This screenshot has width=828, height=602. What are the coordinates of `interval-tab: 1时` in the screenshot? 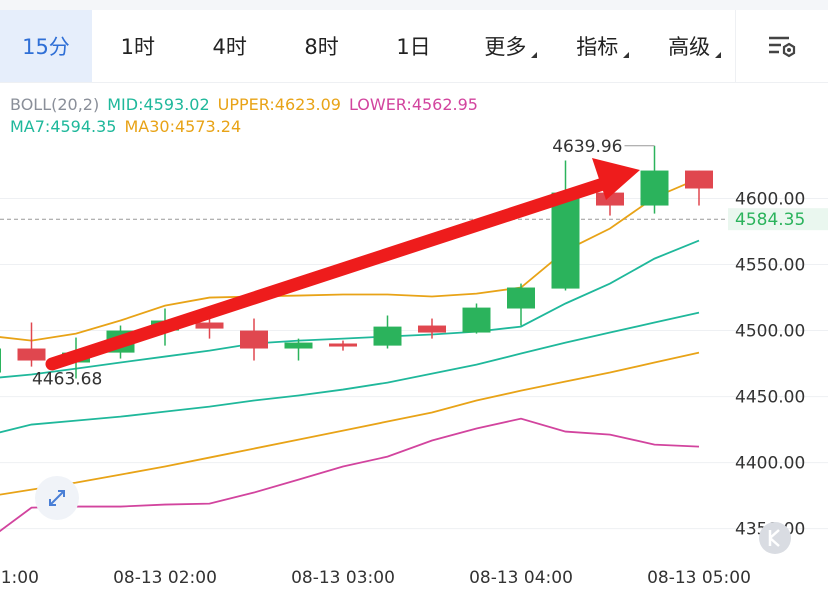 It's located at (138, 47).